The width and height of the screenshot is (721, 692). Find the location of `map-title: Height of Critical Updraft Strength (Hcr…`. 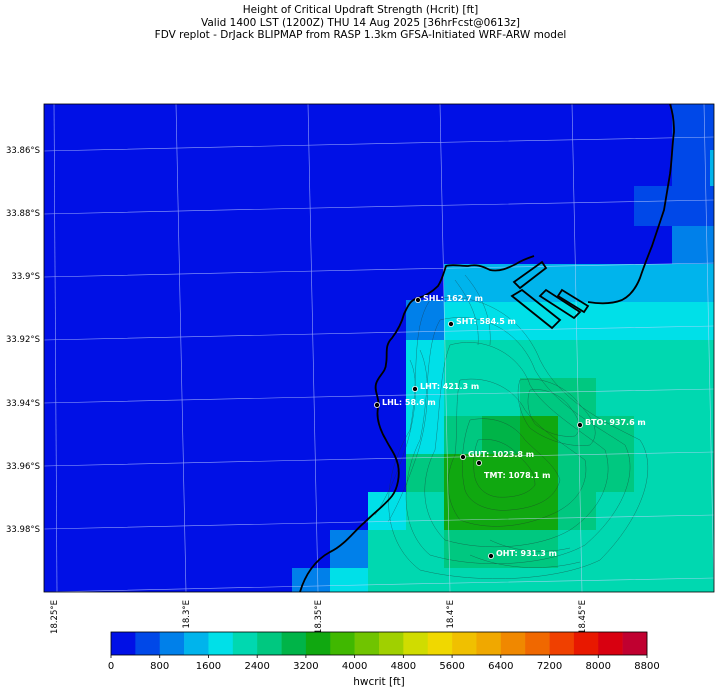

map-title: Height of Critical Updraft Strength (Hcr… is located at coordinates (360, 23).